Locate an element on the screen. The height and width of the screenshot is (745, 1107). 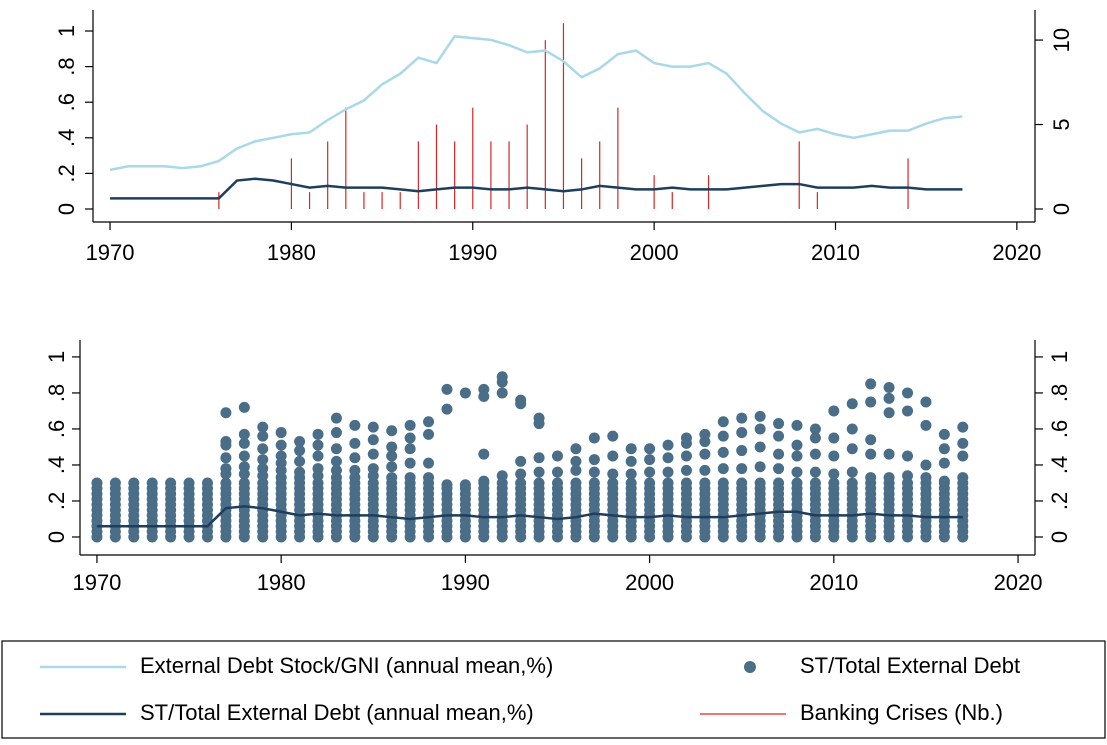
legend-label: ST/Total External Debt is located at coordinates (910, 665).